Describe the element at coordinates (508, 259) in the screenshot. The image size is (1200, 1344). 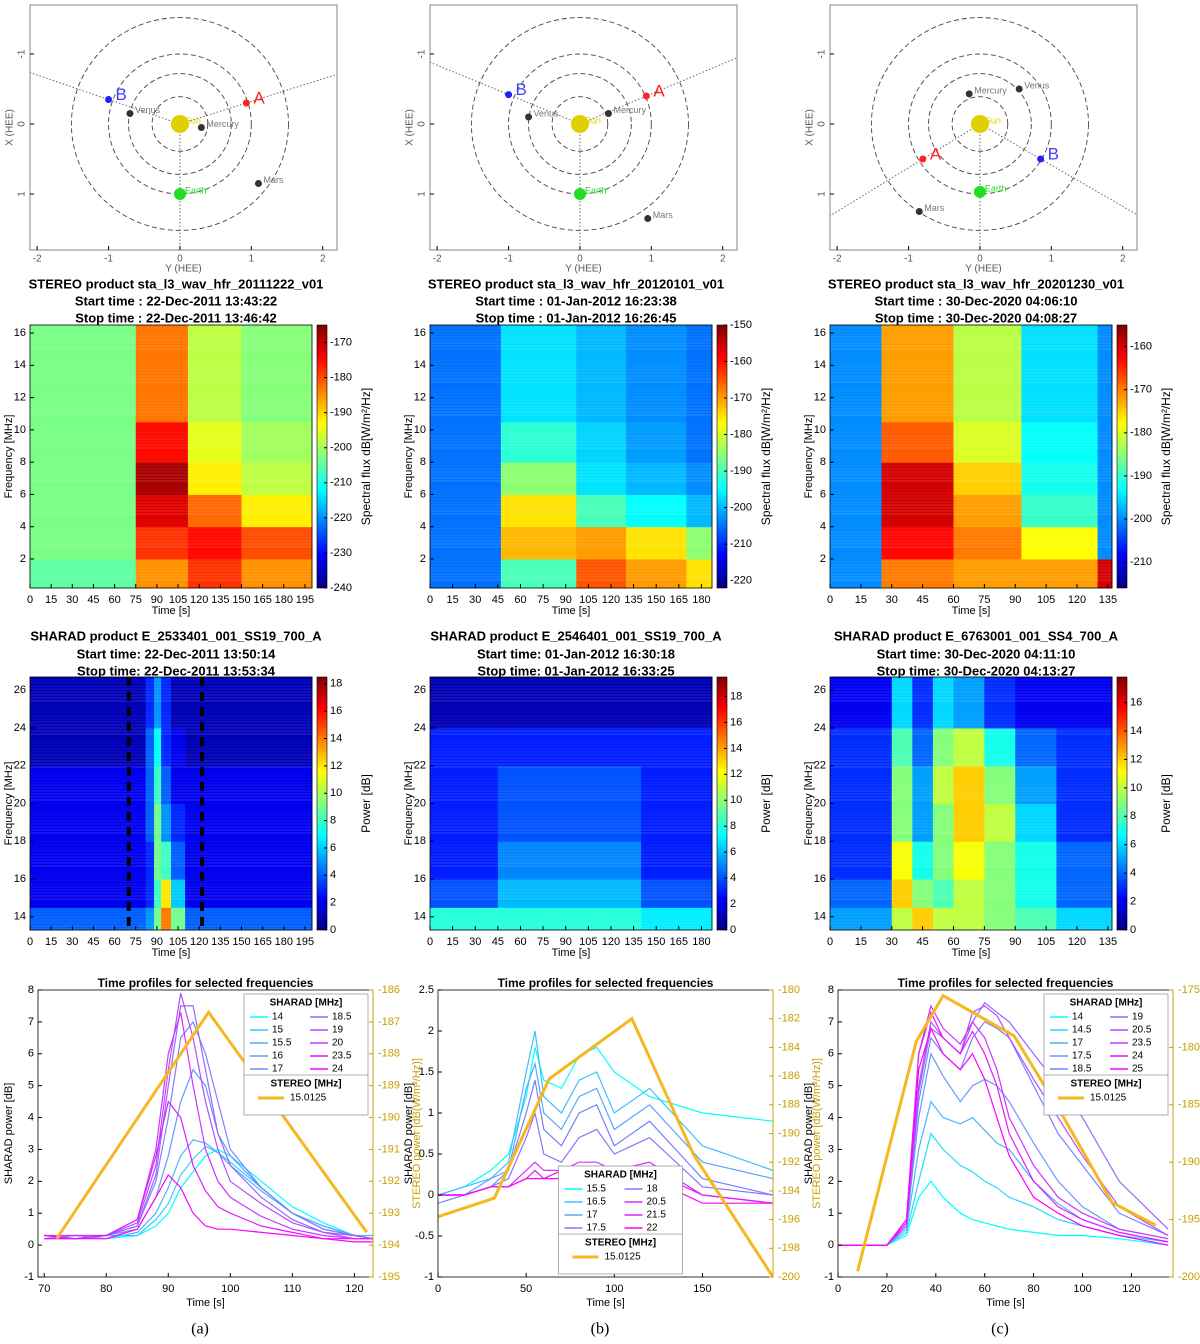
I see `x-tick-label: -1` at that location.